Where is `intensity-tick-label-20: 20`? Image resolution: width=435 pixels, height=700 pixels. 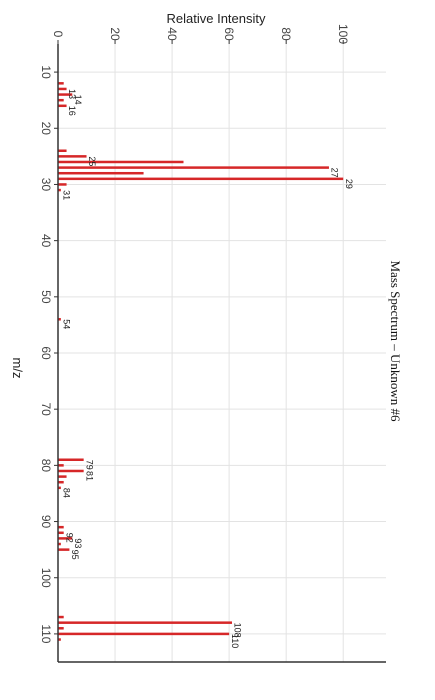
intensity-tick-label-20: 20 is located at coordinates (115, 34).